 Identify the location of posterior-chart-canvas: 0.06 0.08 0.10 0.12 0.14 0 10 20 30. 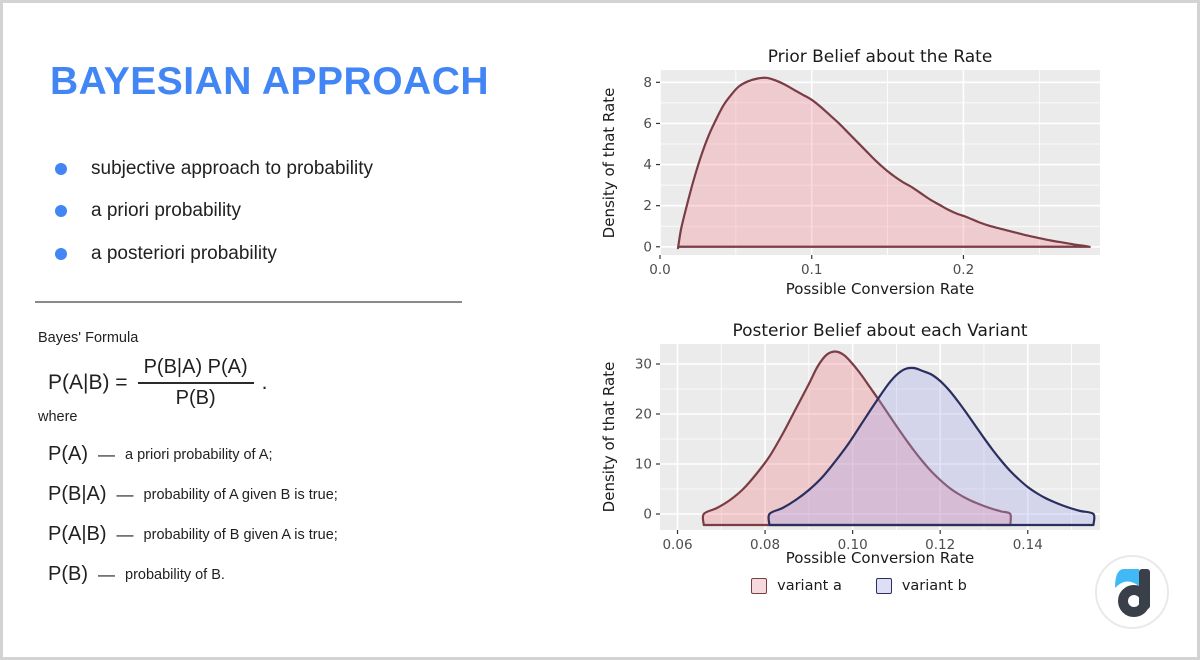
(867, 448).